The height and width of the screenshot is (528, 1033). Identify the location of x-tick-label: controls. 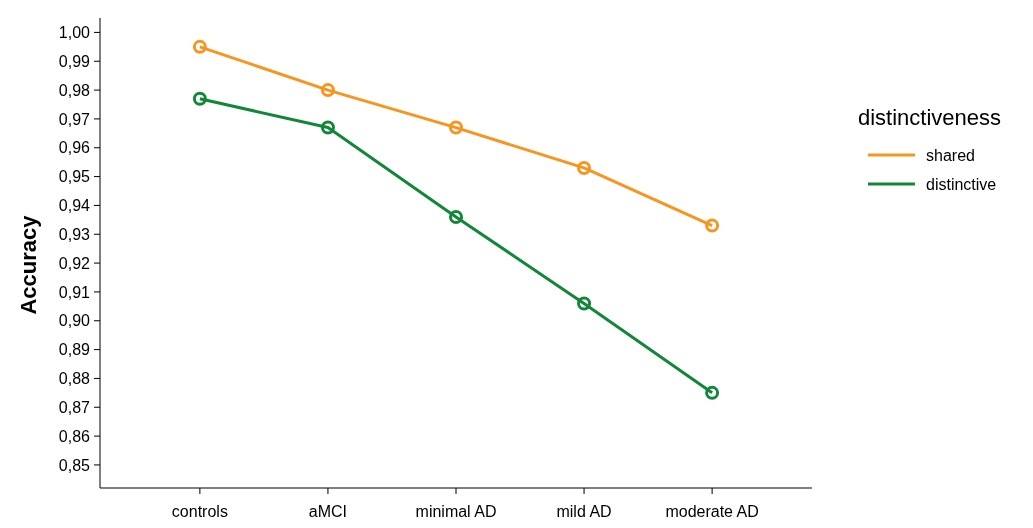
(199, 511).